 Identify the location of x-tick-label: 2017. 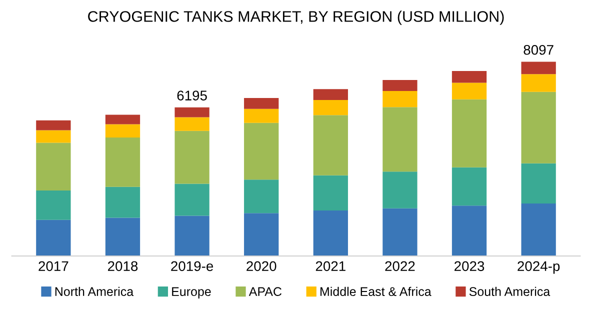
(53, 266).